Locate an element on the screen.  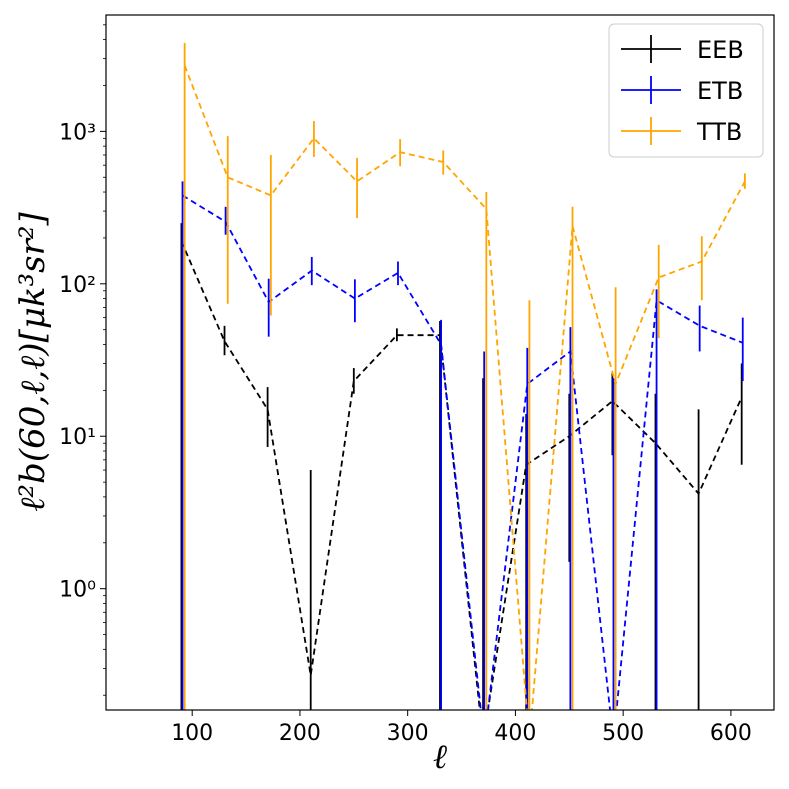
x-tick-label: 200 is located at coordinates (300, 733).